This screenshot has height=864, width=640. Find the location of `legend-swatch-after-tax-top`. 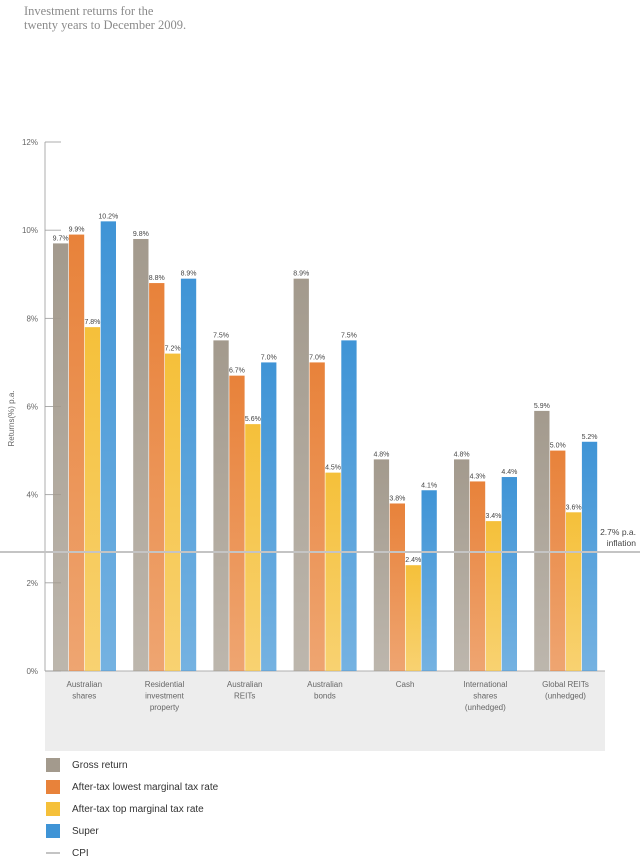

legend-swatch-after-tax-top is located at coordinates (53, 809).